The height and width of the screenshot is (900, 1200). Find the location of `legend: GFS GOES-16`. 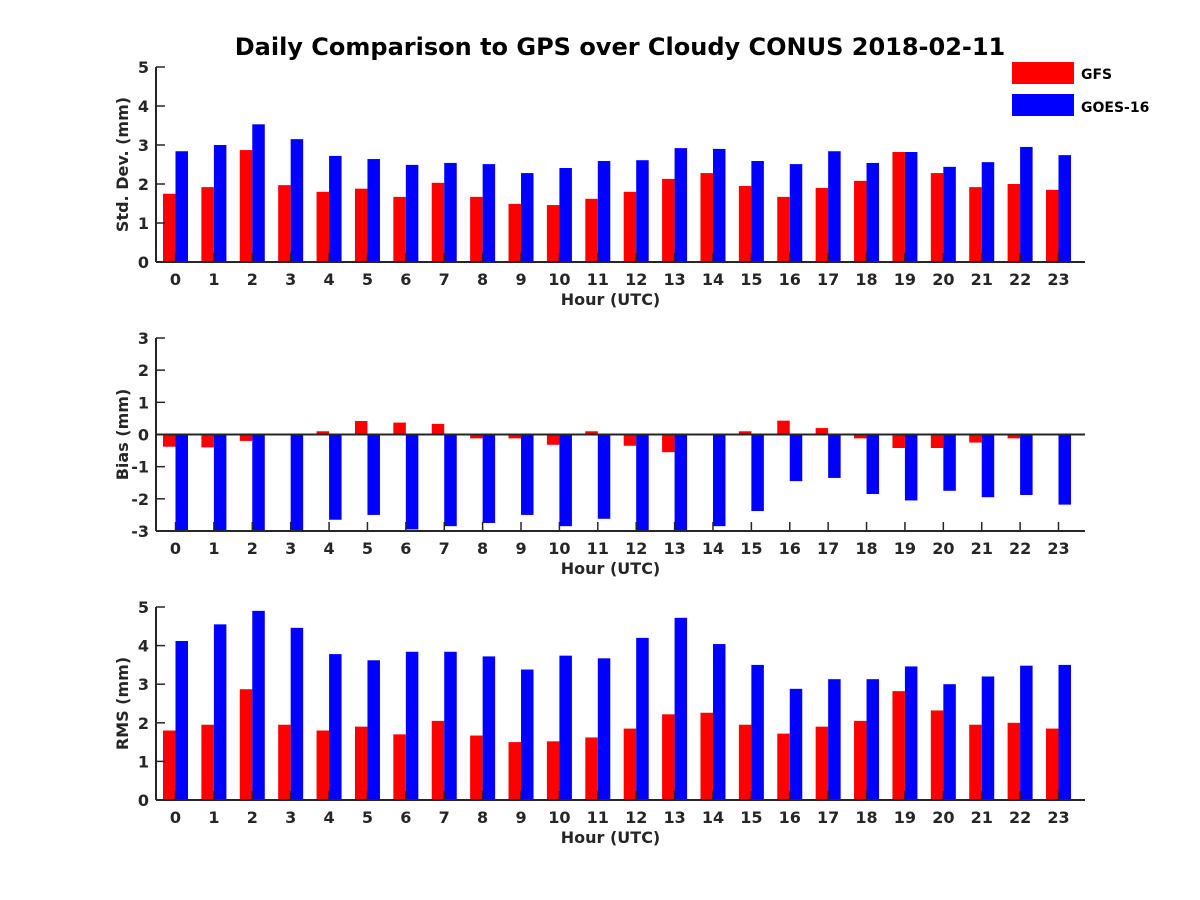

legend: GFS GOES-16 is located at coordinates (1080, 89).